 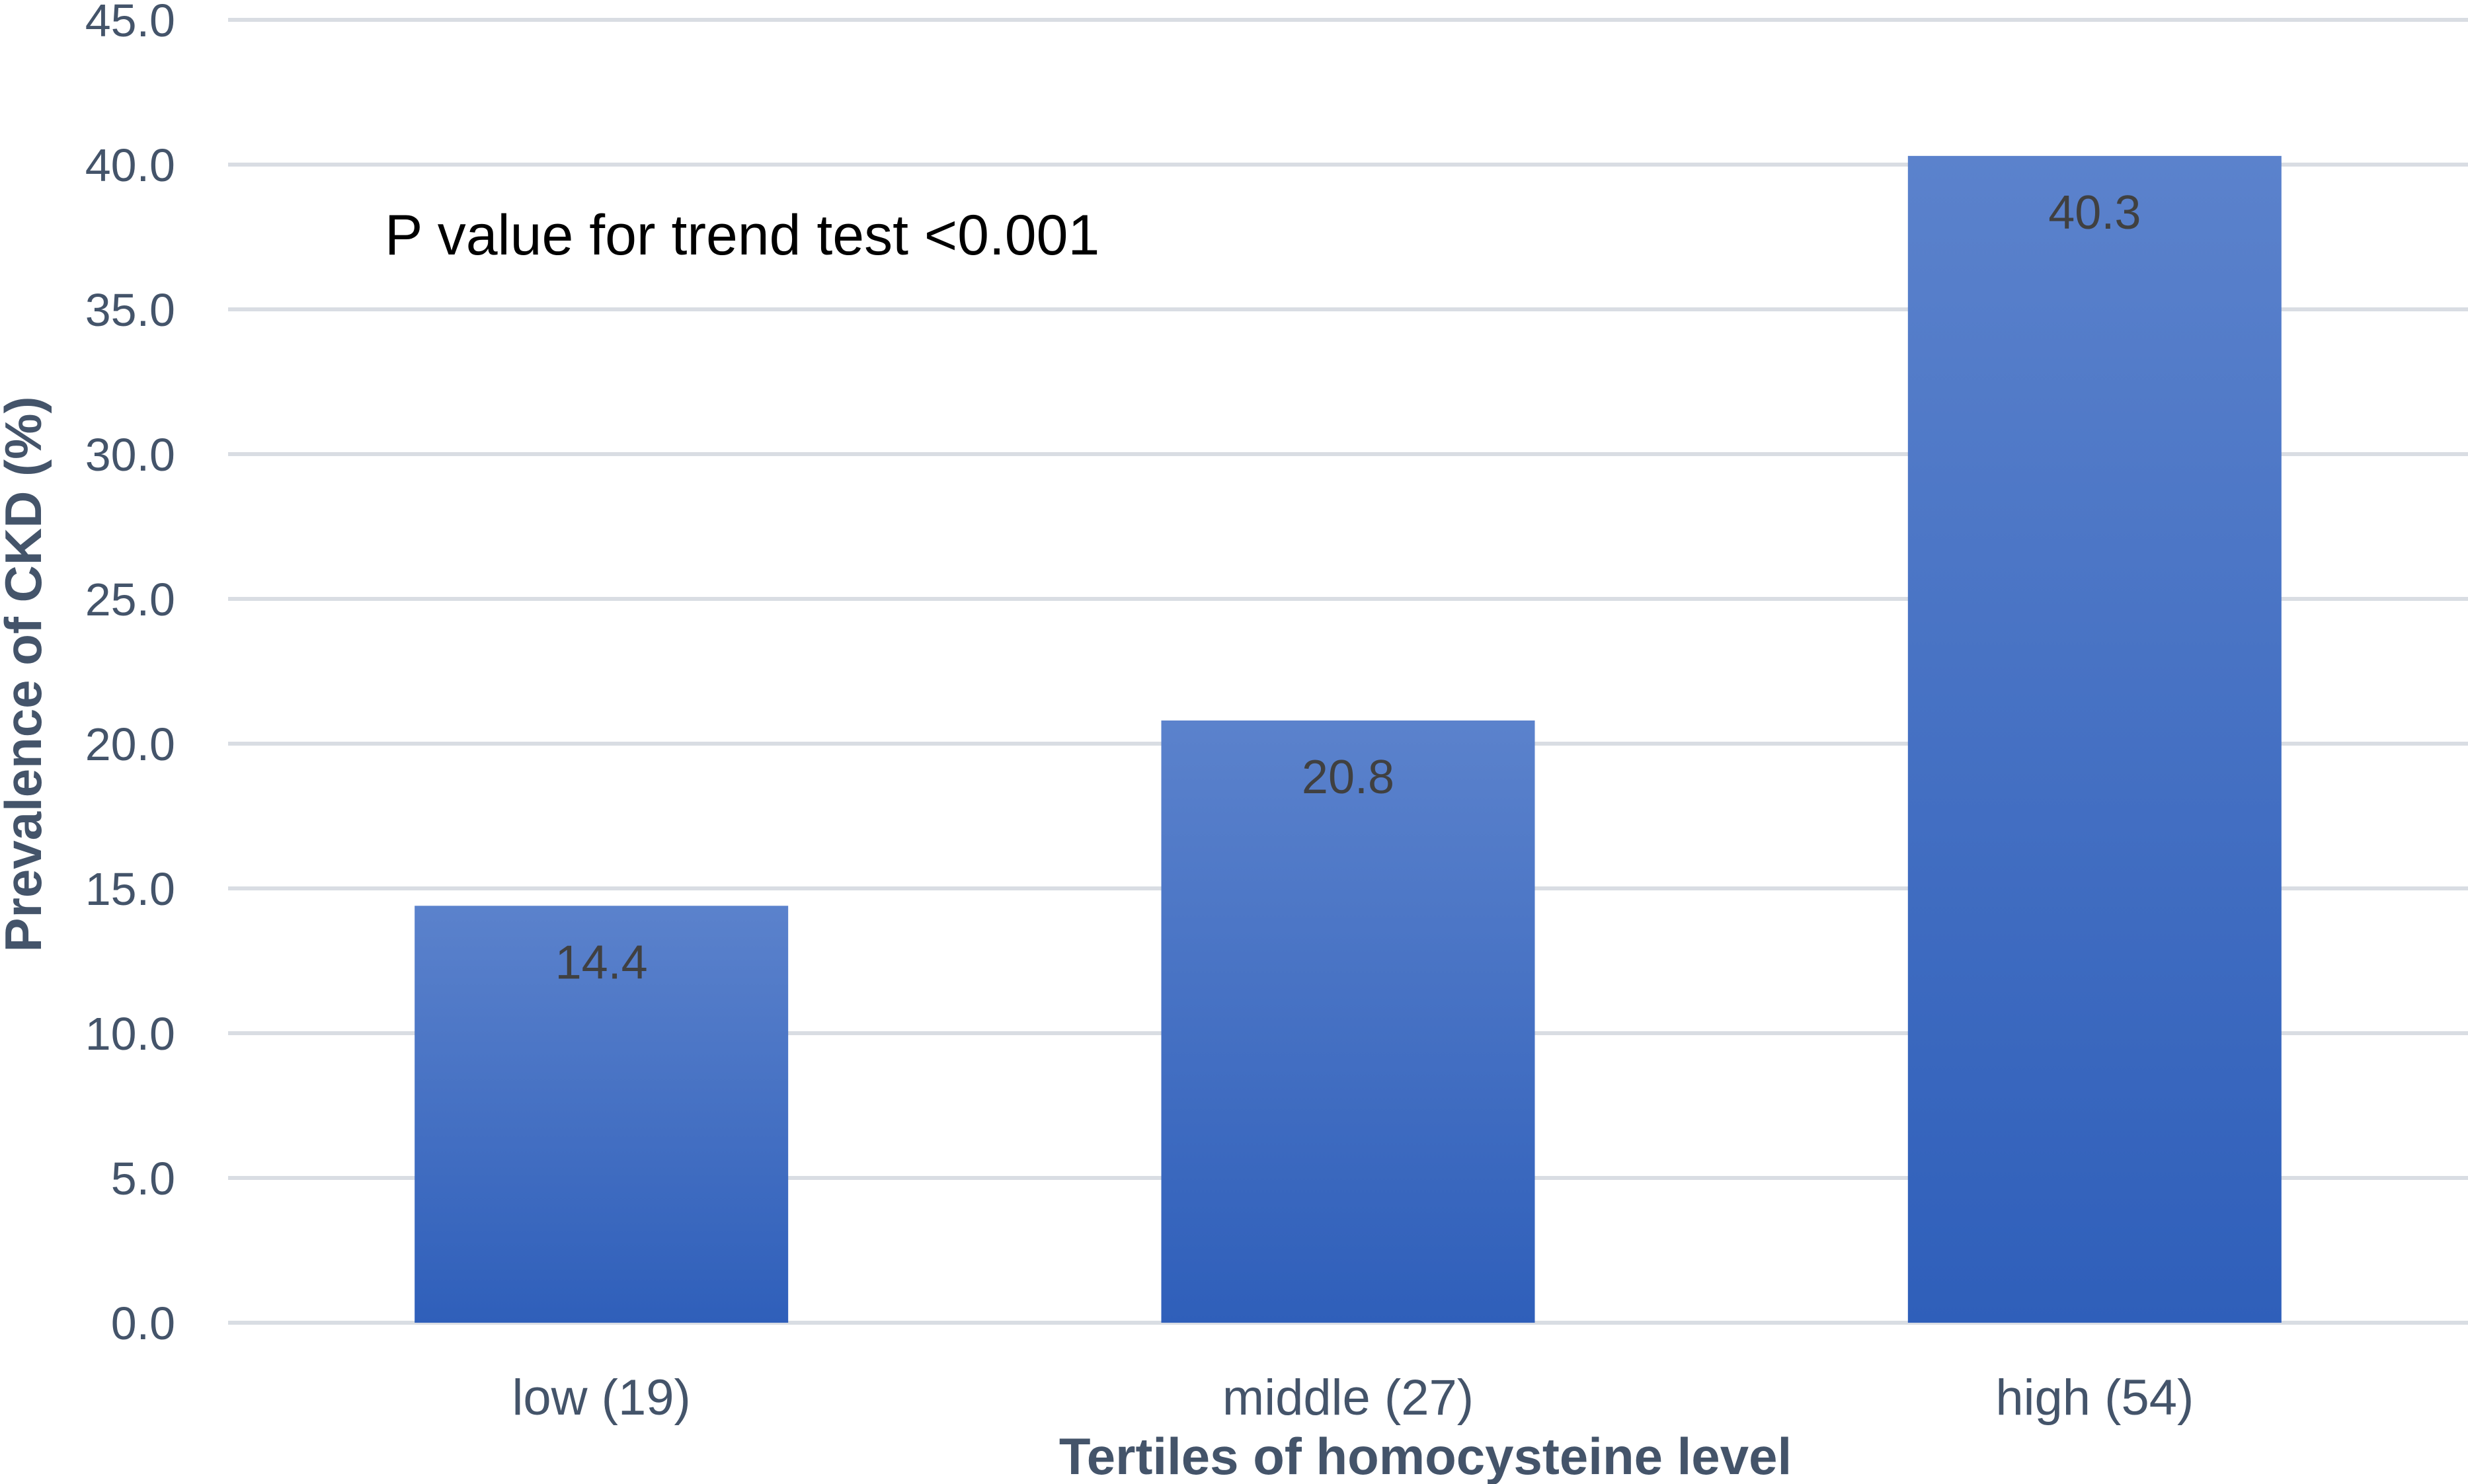 I want to click on y-tick-label: 25.0, so click(x=130, y=599).